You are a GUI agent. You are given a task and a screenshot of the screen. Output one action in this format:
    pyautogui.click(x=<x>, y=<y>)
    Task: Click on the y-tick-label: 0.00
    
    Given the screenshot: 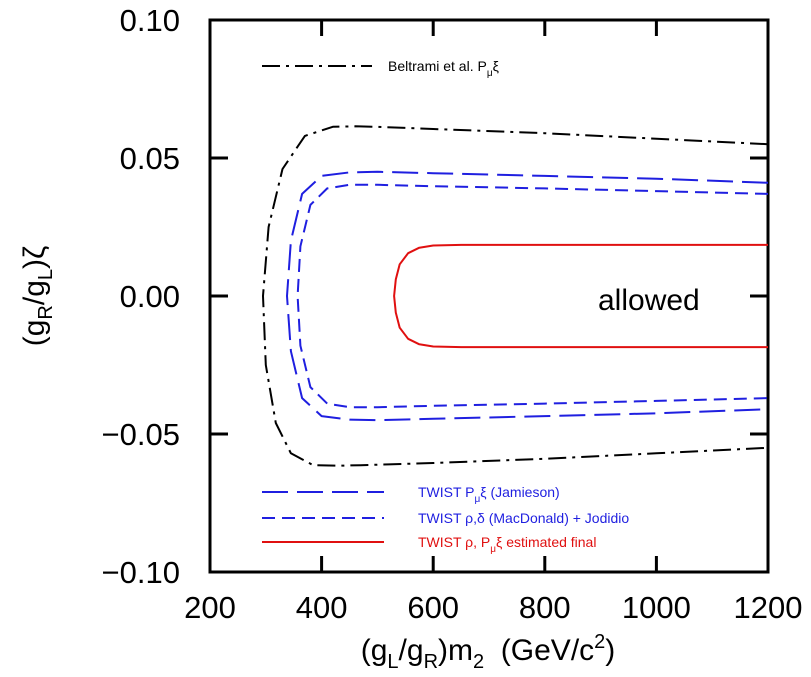 What is the action you would take?
    pyautogui.click(x=150, y=296)
    